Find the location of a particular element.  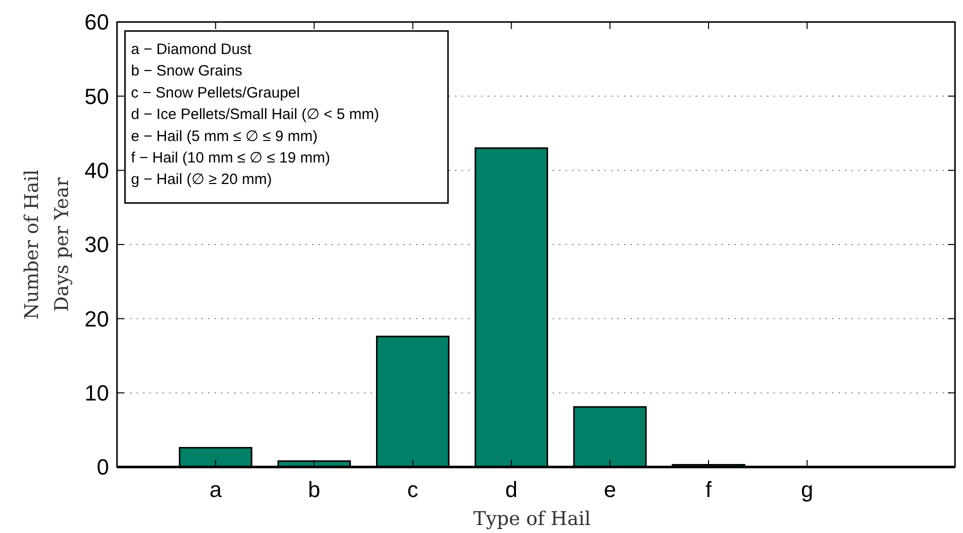

y-tick-label: 30 is located at coordinates (96, 245).